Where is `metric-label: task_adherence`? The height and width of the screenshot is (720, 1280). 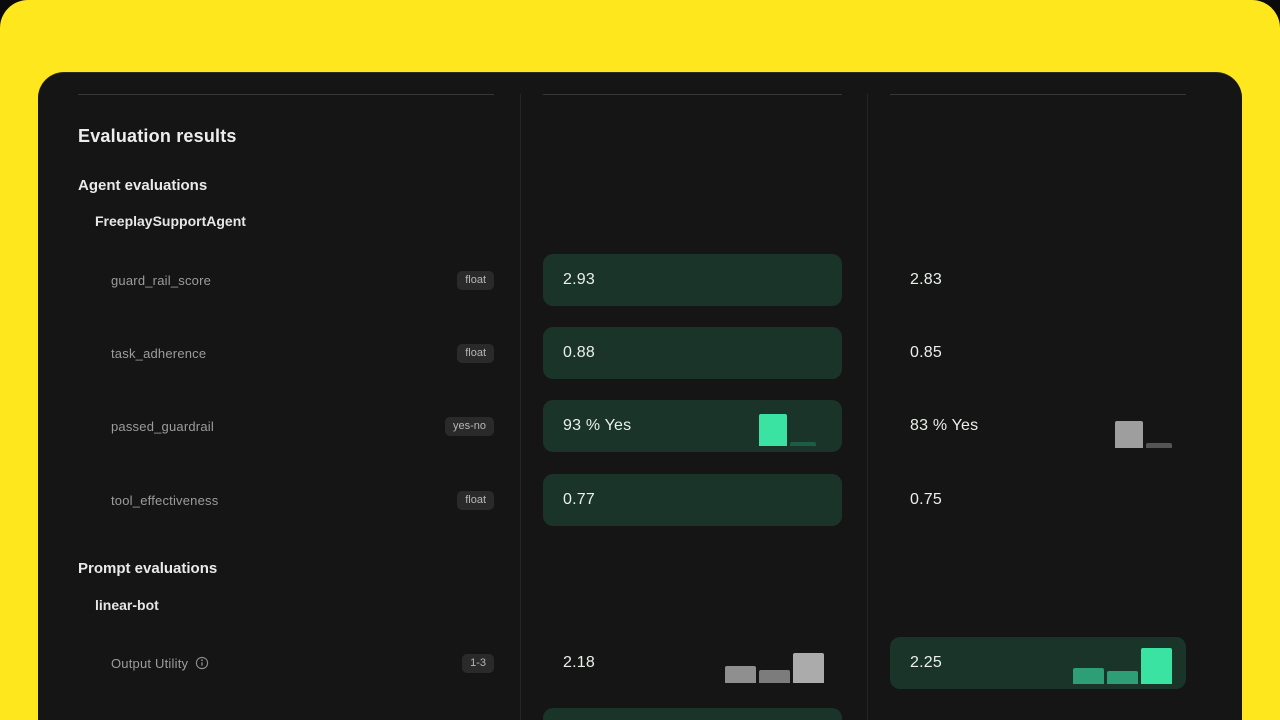
metric-label: task_adherence is located at coordinates (159, 353).